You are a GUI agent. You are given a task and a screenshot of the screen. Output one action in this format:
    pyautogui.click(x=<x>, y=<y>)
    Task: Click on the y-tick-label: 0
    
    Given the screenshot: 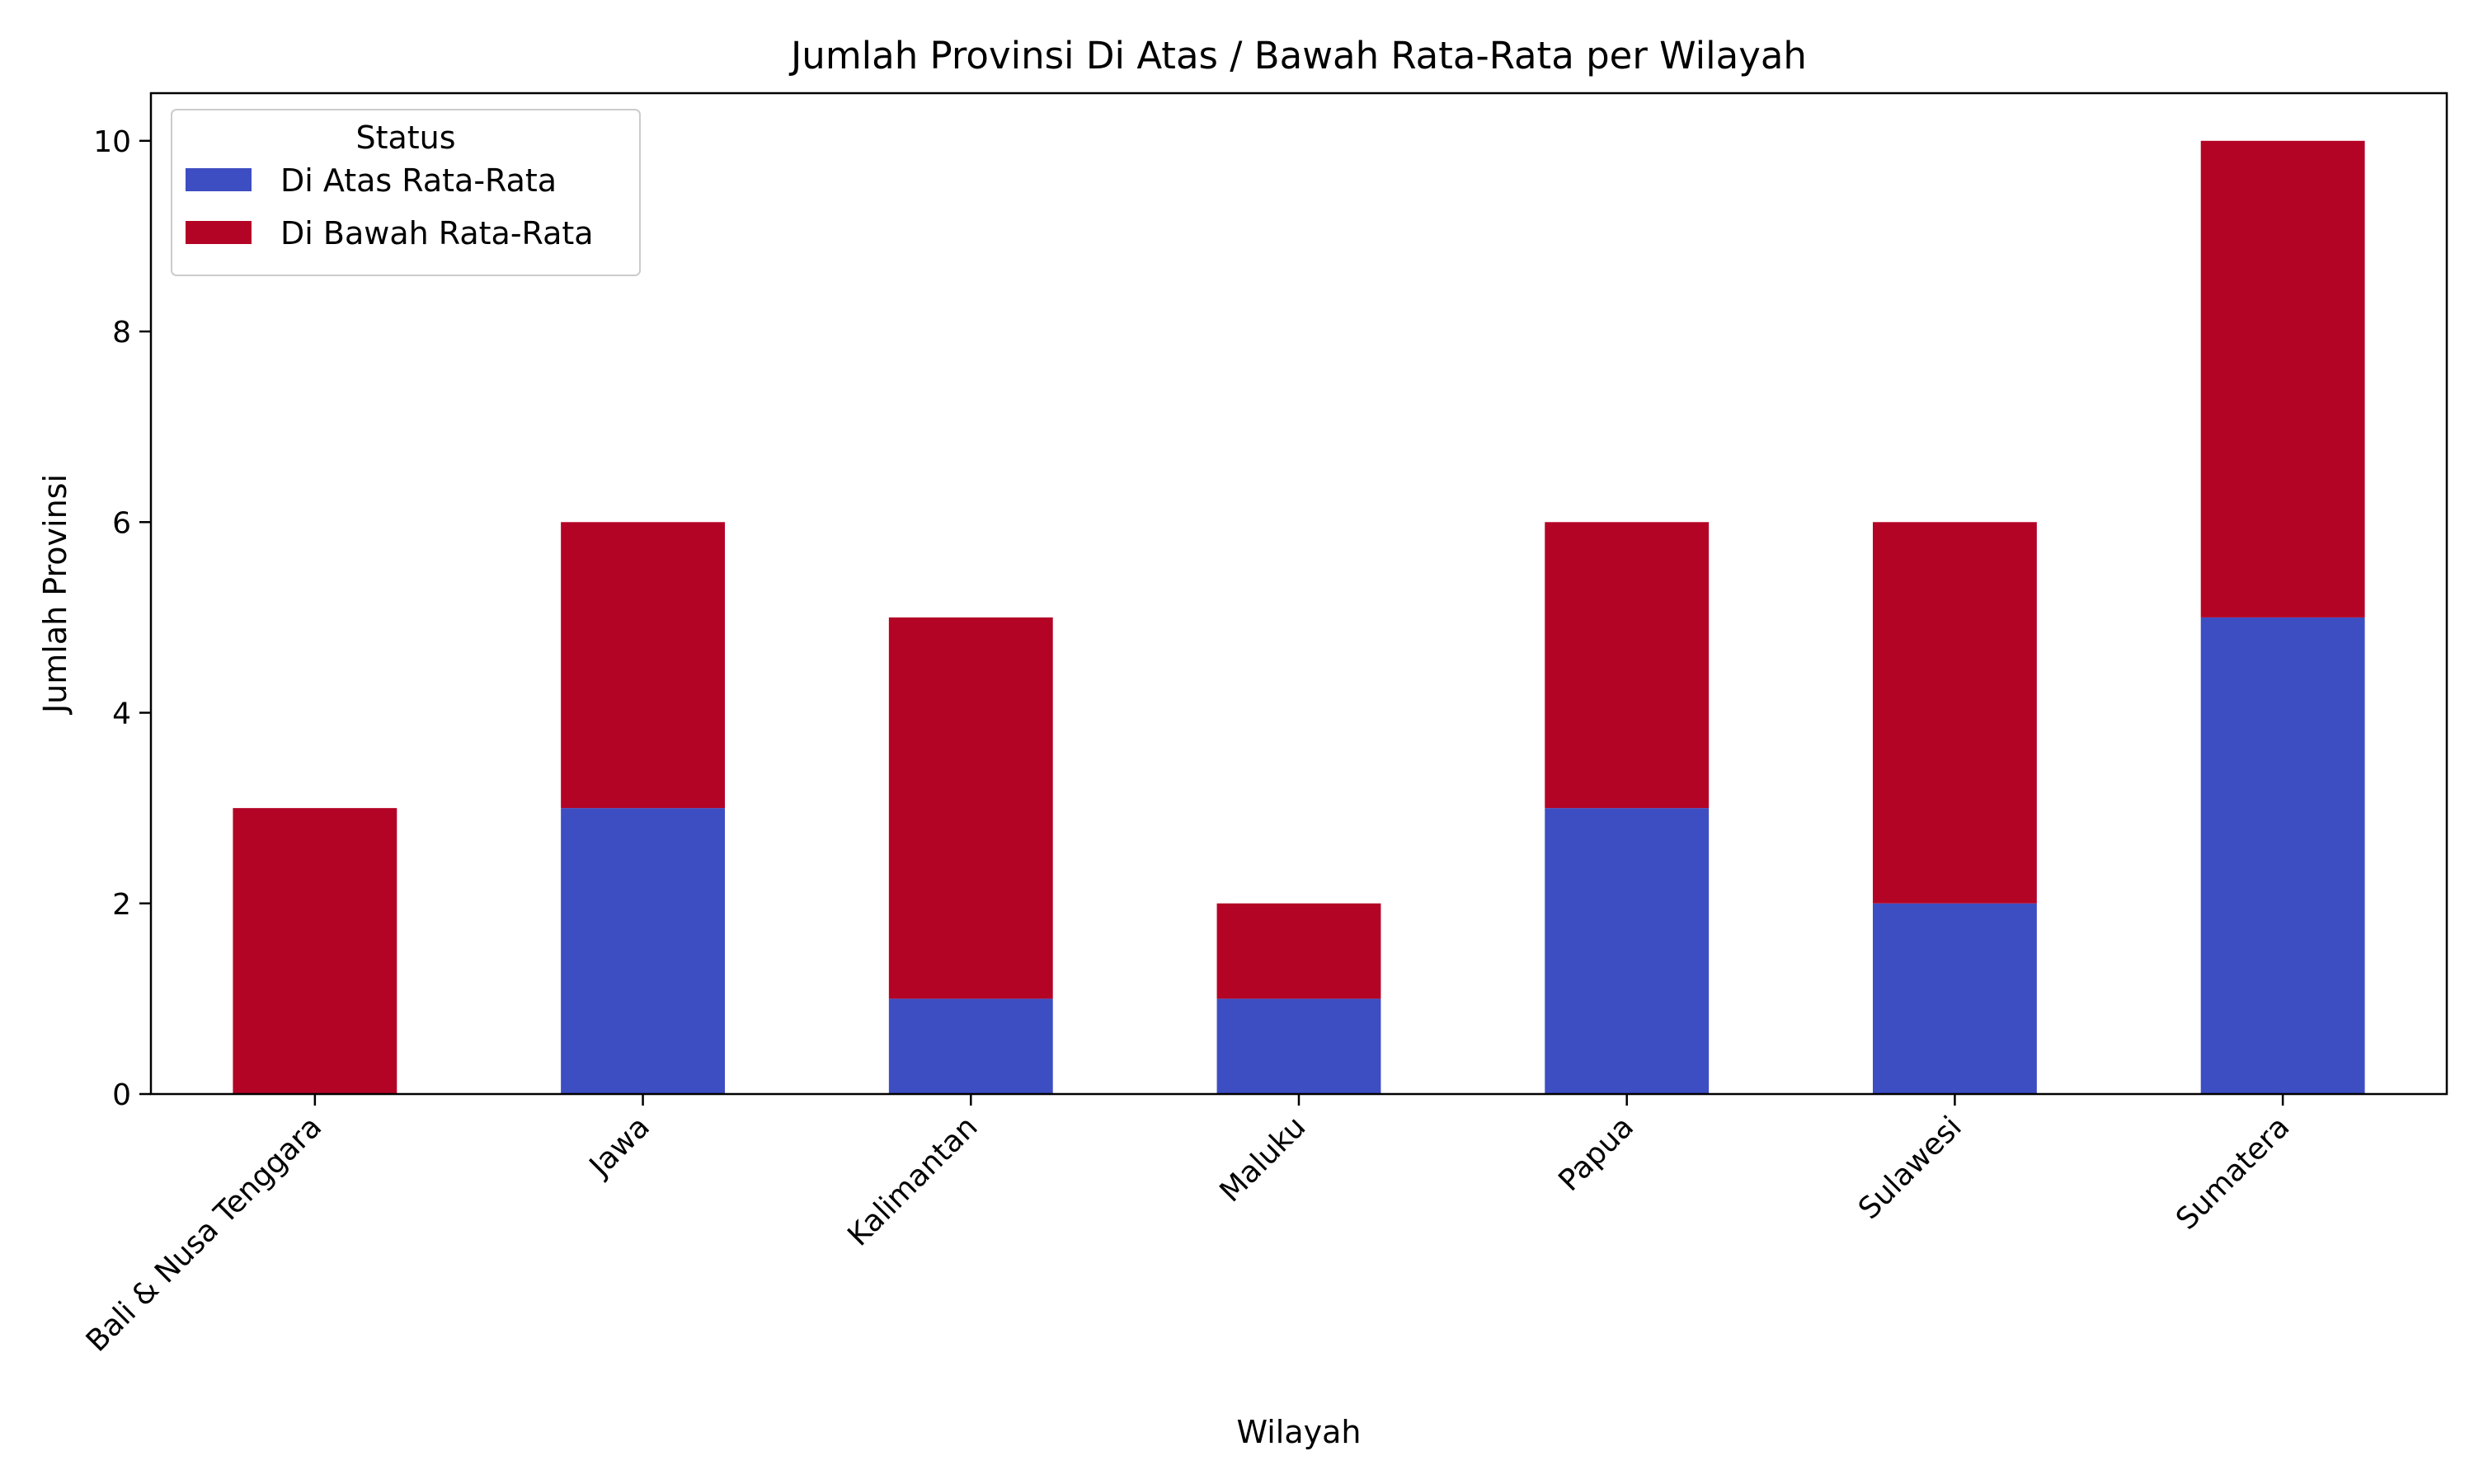 What is the action you would take?
    pyautogui.click(x=121, y=1095)
    